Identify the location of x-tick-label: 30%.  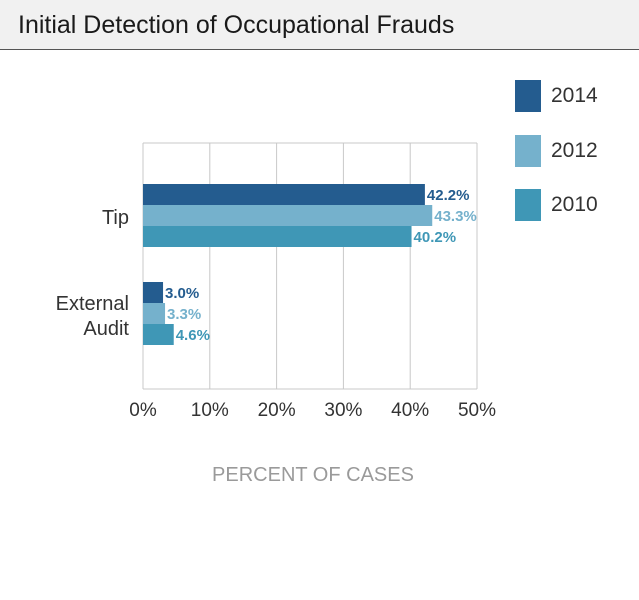
(343, 410).